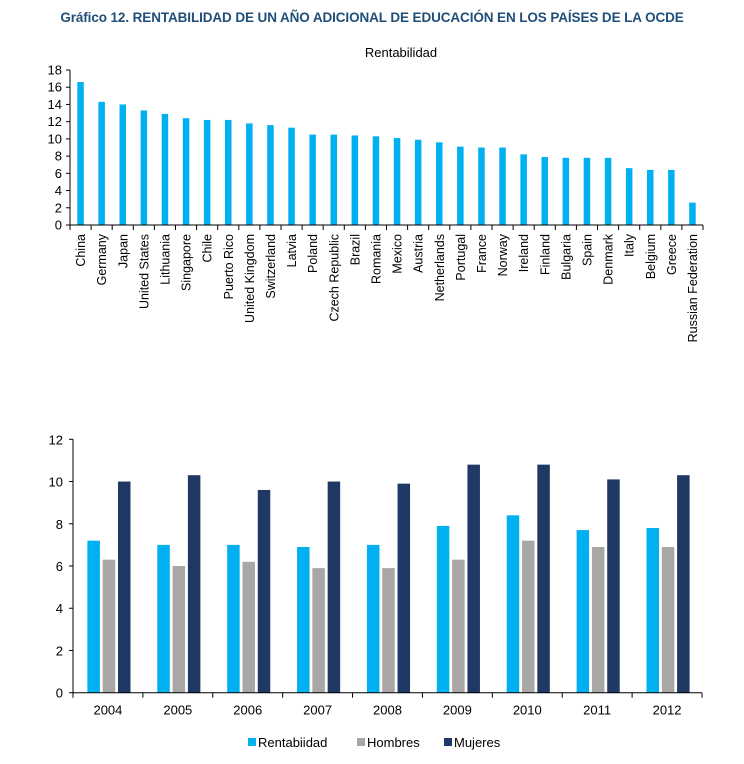  What do you see at coordinates (334, 278) in the screenshot?
I see `x-category-label: Czech Republic` at bounding box center [334, 278].